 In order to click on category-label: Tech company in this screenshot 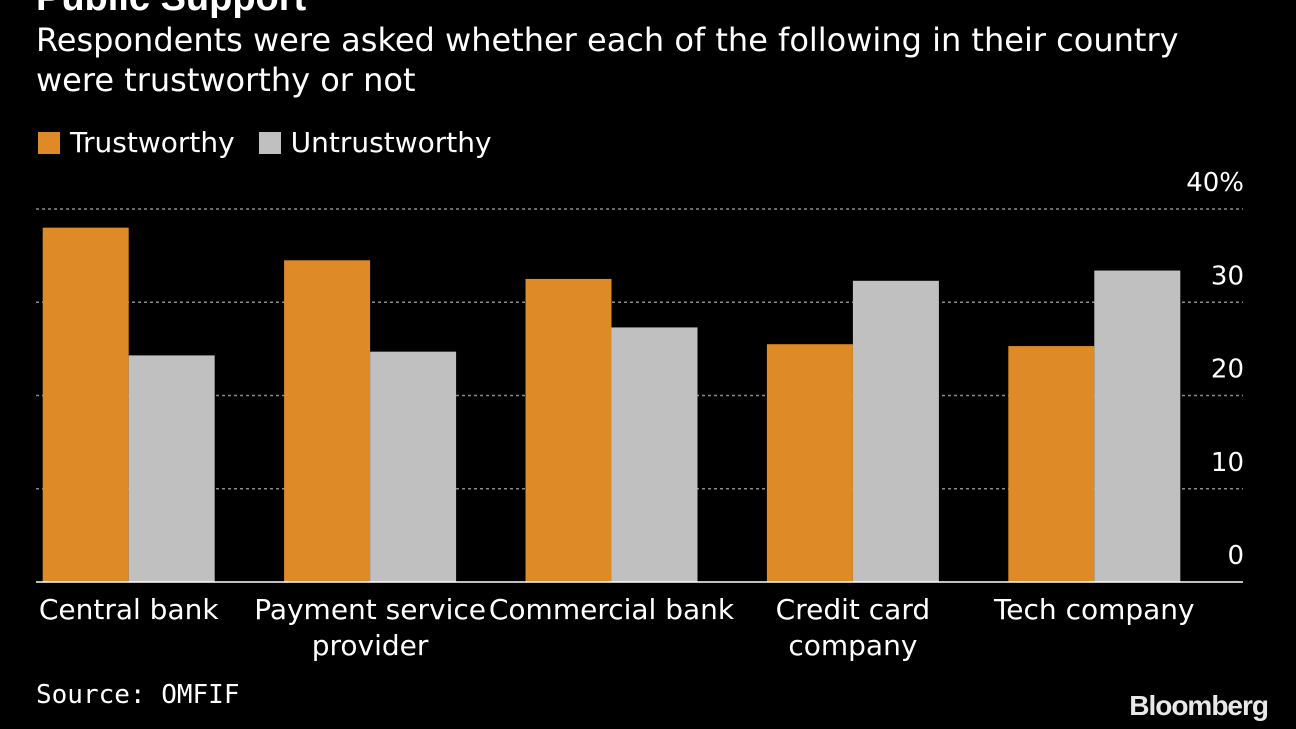, I will do `click(1094, 609)`.